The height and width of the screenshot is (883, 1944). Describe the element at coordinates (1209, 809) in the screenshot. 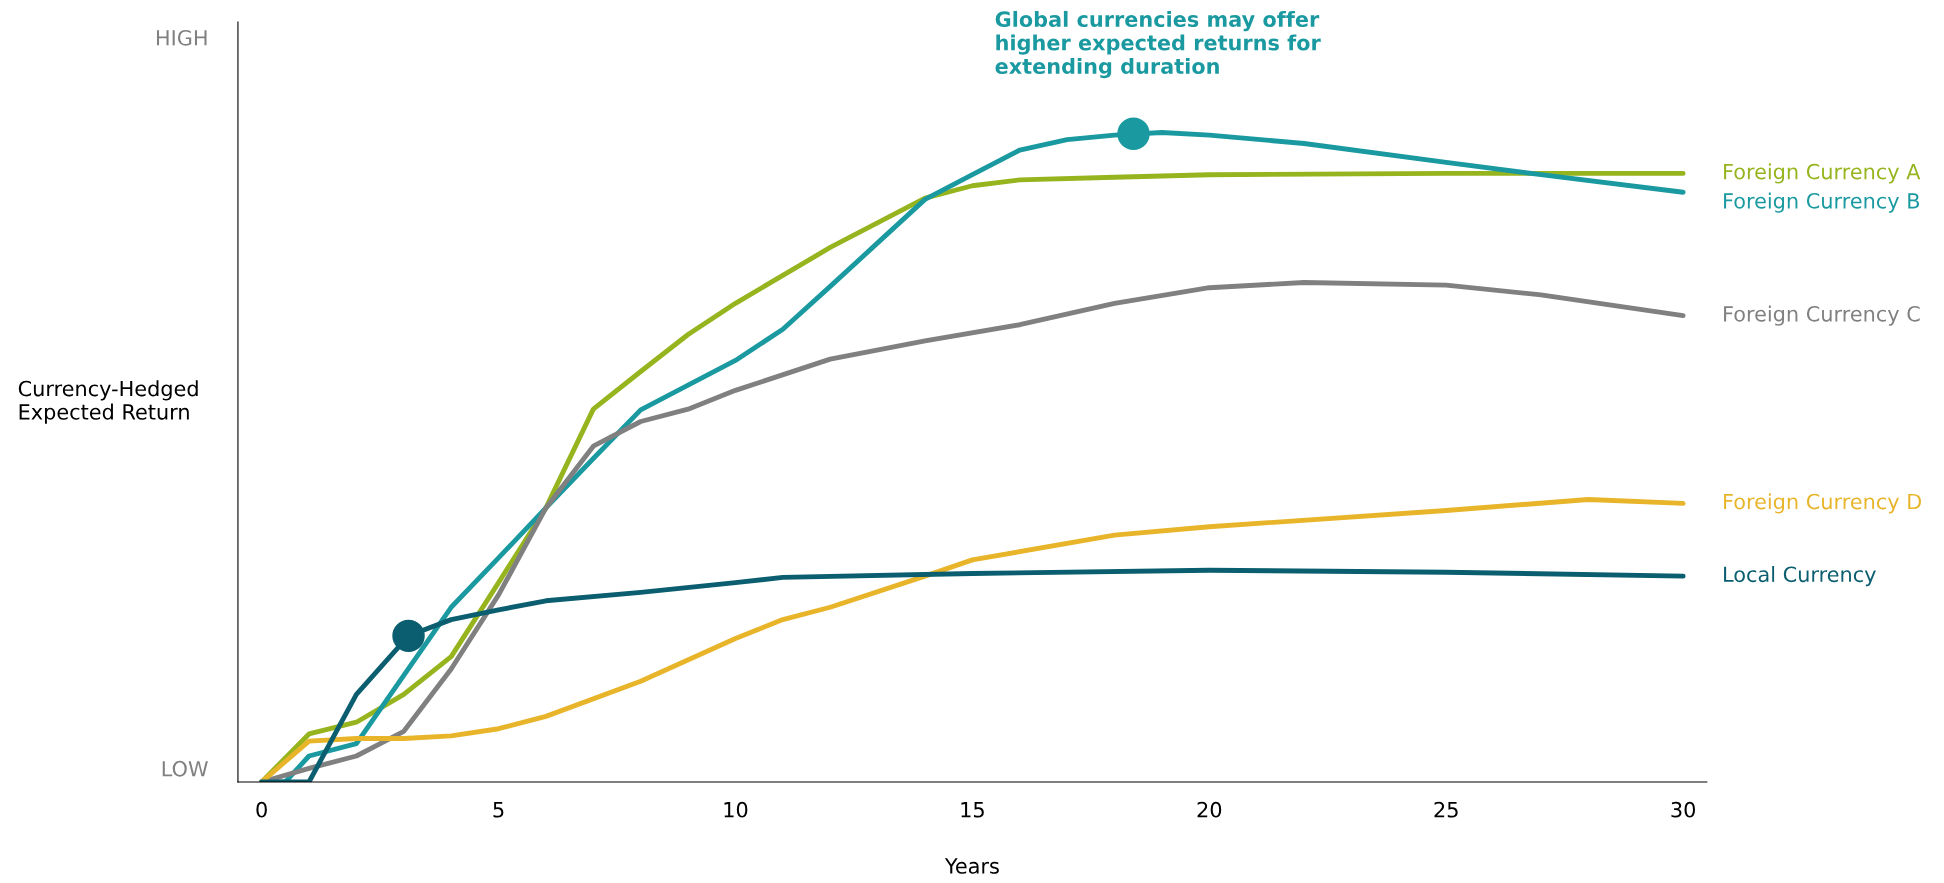

I see `x-tick-label: 20` at that location.